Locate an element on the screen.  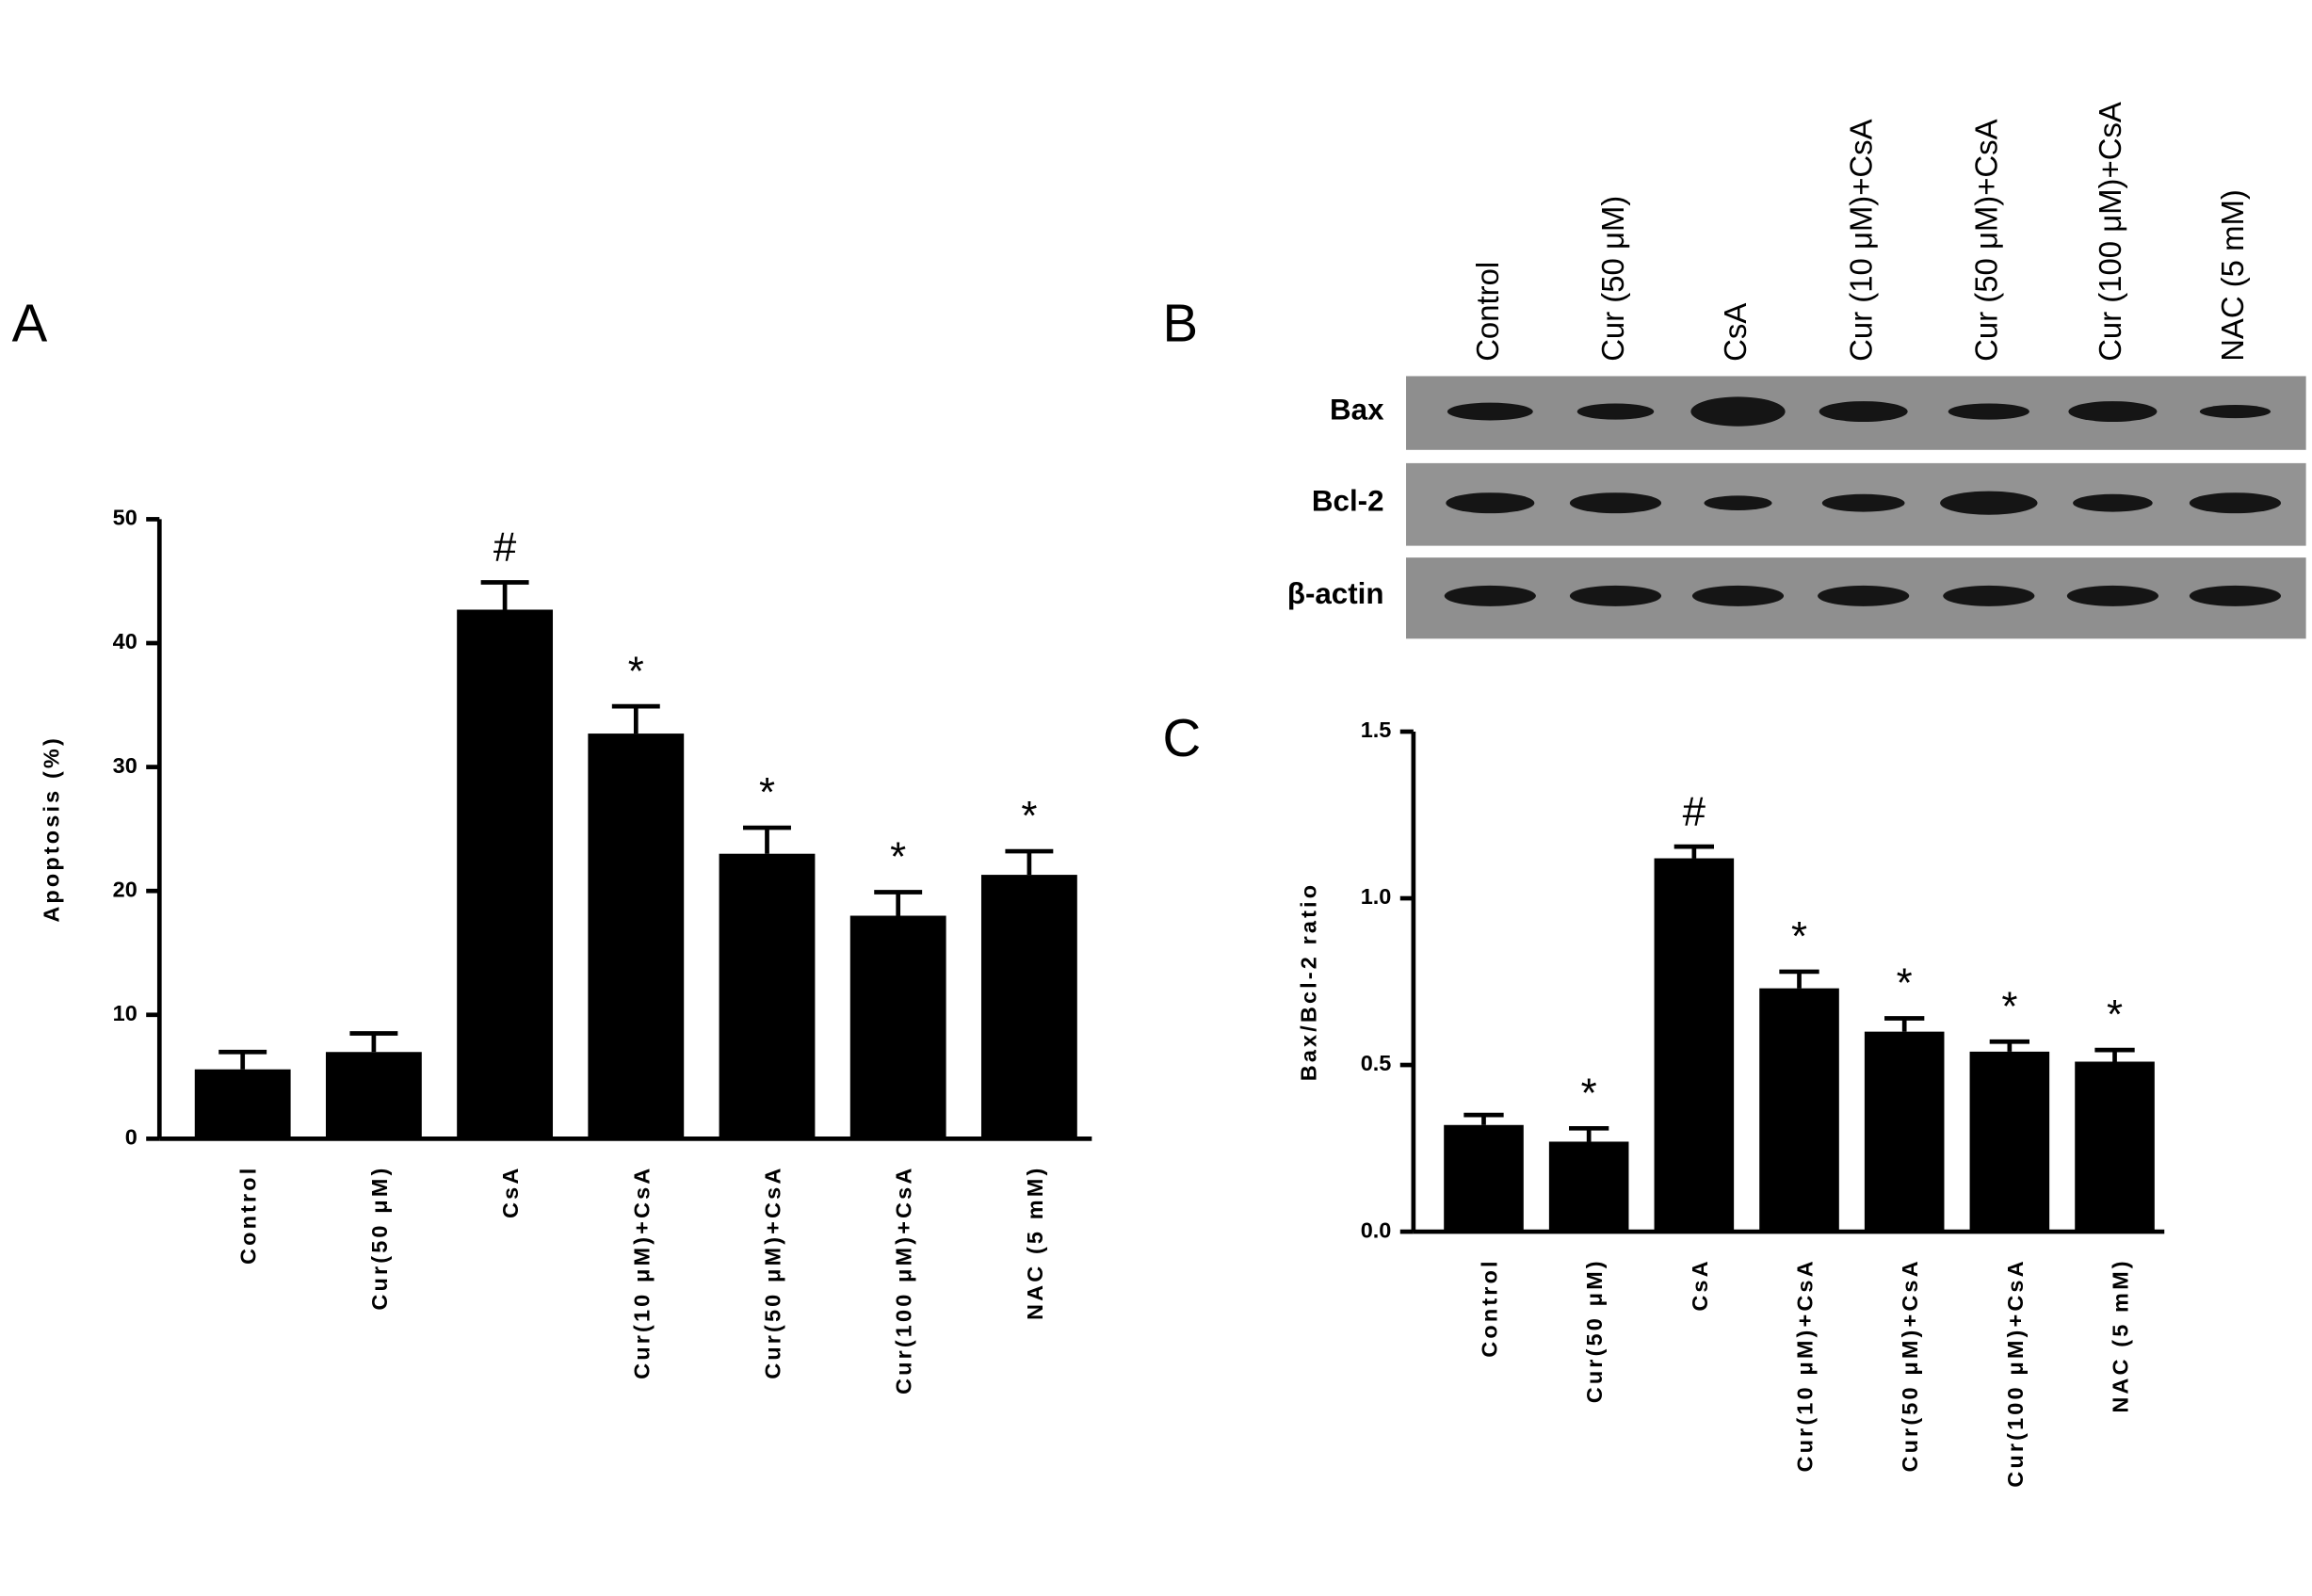
lane-label: Cur (50 μM) is located at coordinates (1612, 279).